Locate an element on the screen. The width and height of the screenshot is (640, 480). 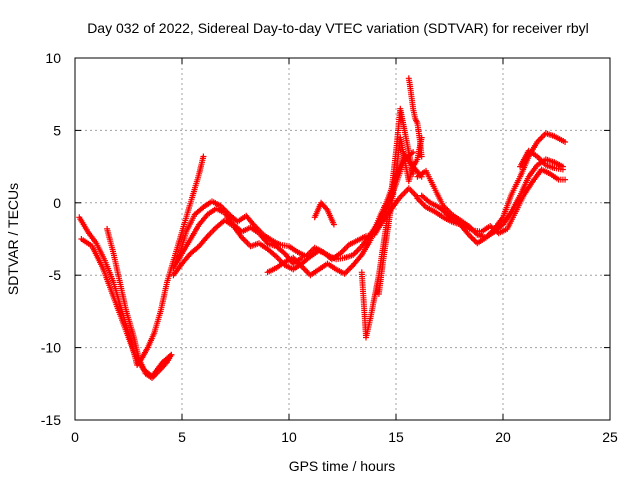
x-tick-label: 5 is located at coordinates (182, 437).